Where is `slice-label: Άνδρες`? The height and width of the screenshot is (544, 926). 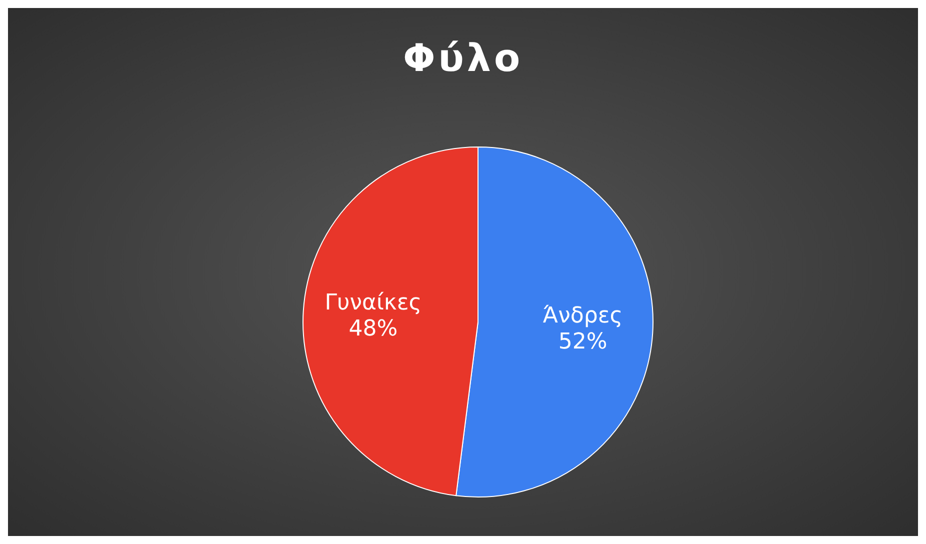 slice-label: Άνδρες is located at coordinates (582, 316).